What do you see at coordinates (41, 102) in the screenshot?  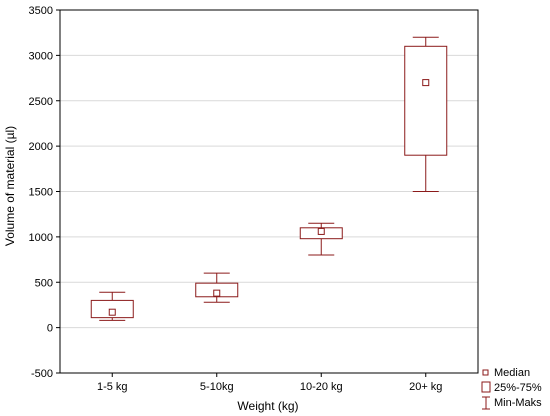 I see `y-tick-label-6: 2500` at bounding box center [41, 102].